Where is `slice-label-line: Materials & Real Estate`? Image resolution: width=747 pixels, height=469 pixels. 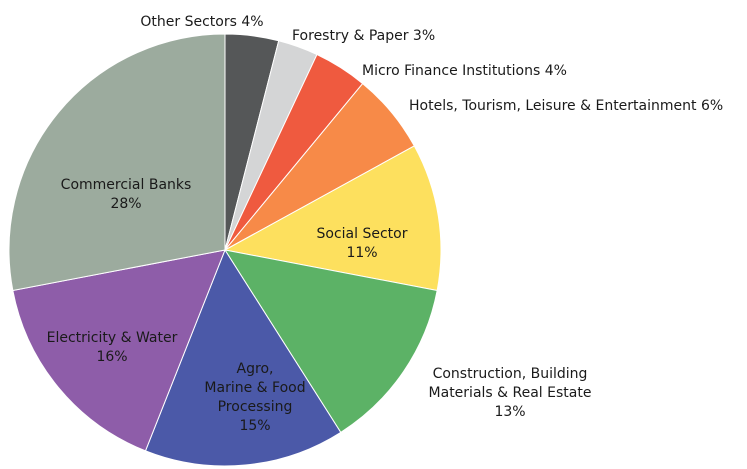 slice-label-line: Materials & Real Estate is located at coordinates (510, 393).